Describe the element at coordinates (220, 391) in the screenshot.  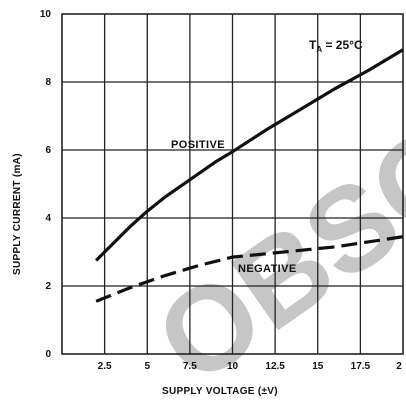
I see `x-axis-title: SUPPLY VOLTAGE (±V)` at that location.